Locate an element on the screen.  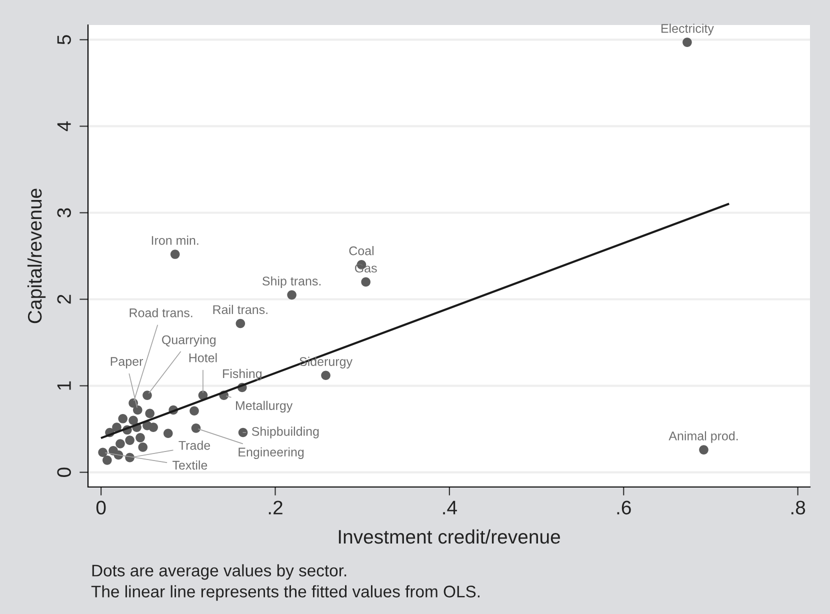
annotation: Iron min. is located at coordinates (175, 240).